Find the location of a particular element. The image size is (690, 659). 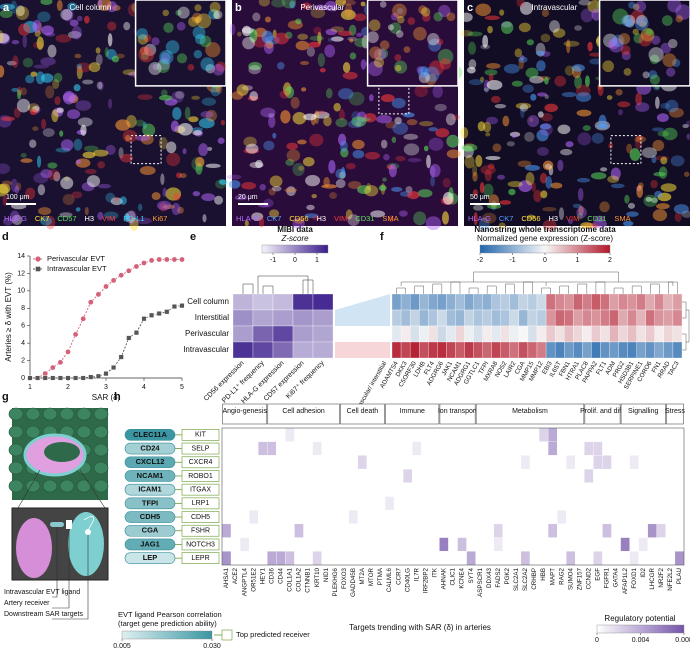

marker-label: H3 is located at coordinates (89, 218).